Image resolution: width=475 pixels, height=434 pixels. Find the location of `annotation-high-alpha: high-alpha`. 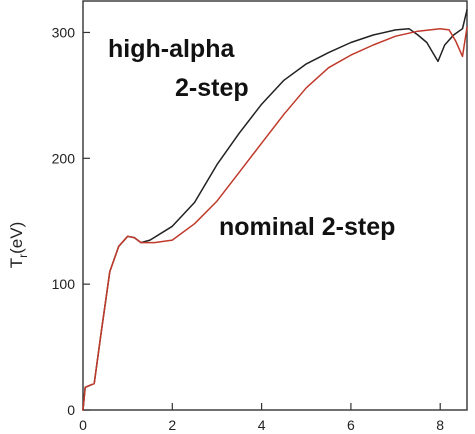

annotation-high-alpha: high-alpha is located at coordinates (171, 49).